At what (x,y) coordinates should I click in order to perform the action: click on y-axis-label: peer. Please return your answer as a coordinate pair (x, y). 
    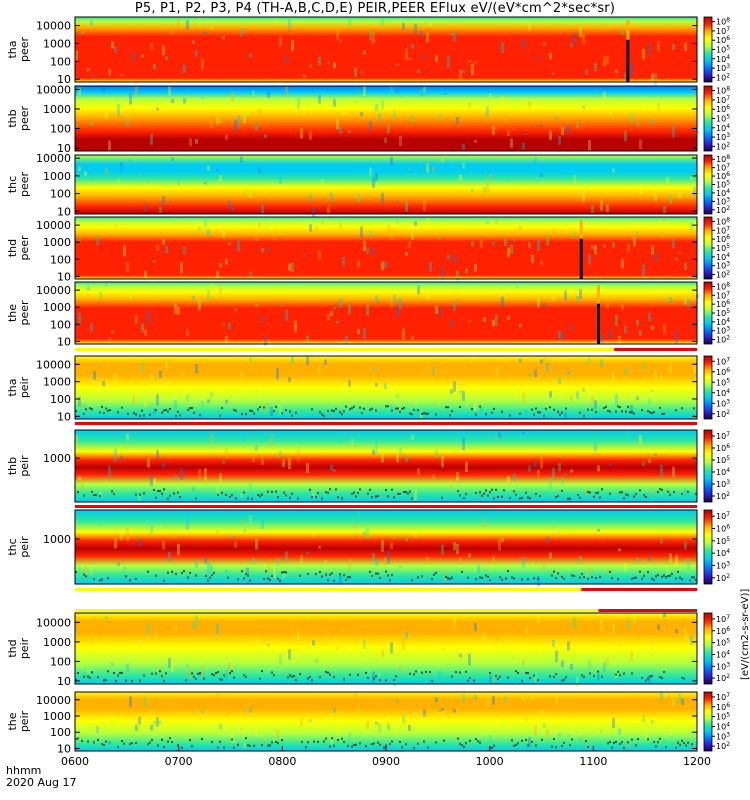
    Looking at the image, I should click on (24, 185).